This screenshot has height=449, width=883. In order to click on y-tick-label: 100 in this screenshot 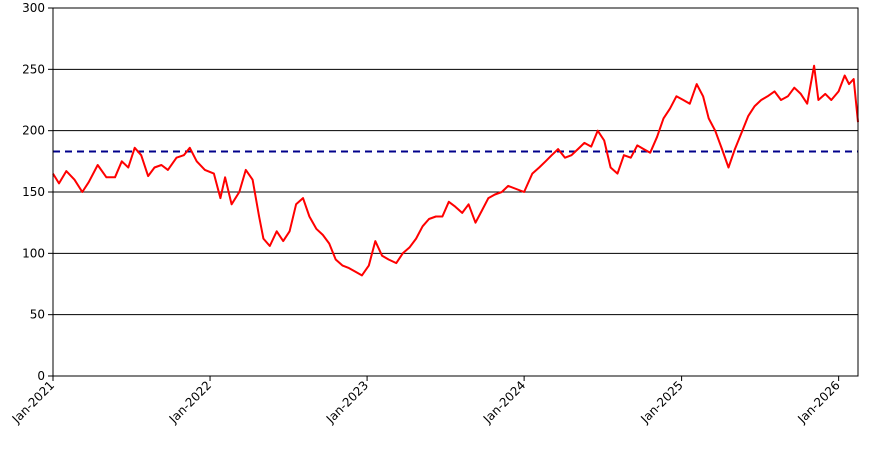, I will do `click(33, 253)`.